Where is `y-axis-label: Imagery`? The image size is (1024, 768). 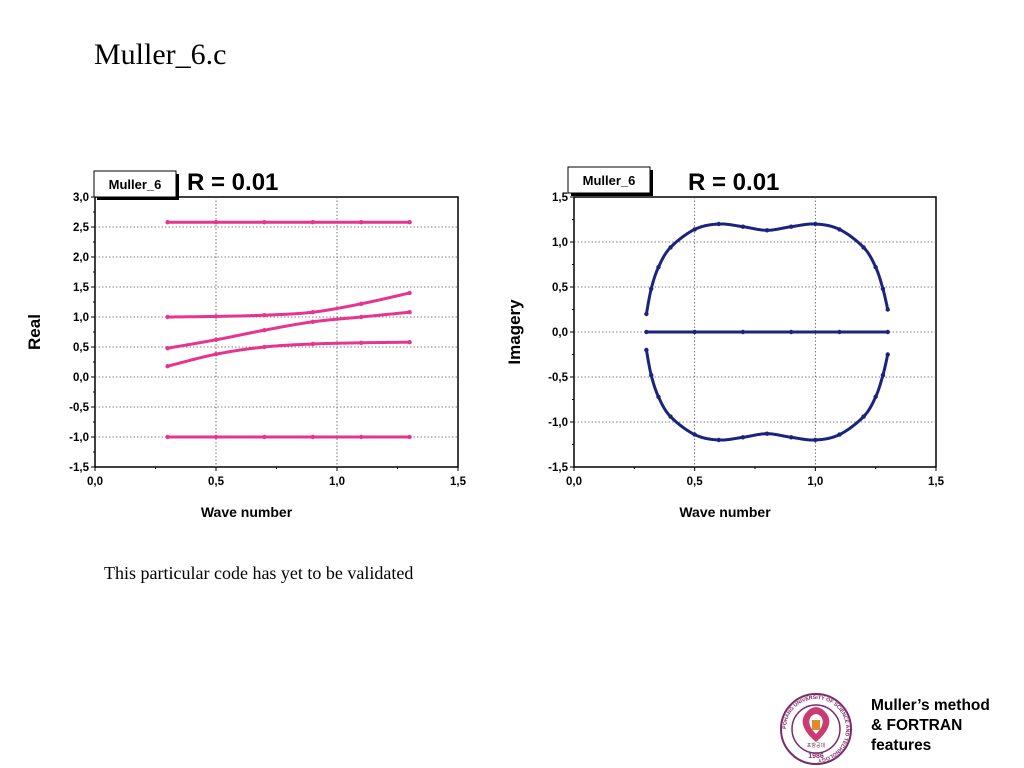 y-axis-label: Imagery is located at coordinates (514, 332).